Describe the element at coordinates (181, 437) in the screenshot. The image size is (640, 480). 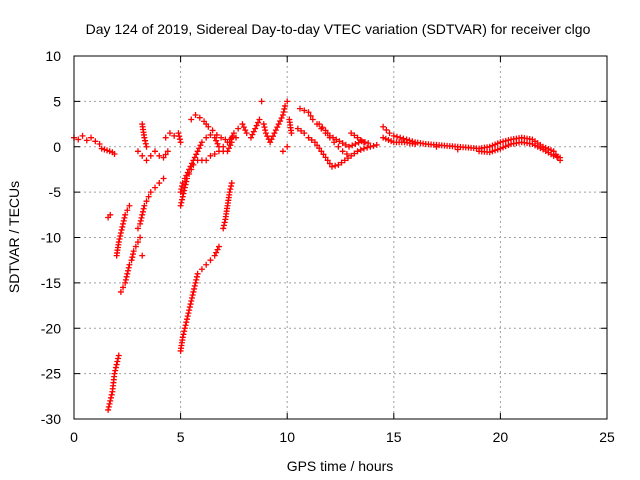
I see `x-tick-label: 5` at that location.